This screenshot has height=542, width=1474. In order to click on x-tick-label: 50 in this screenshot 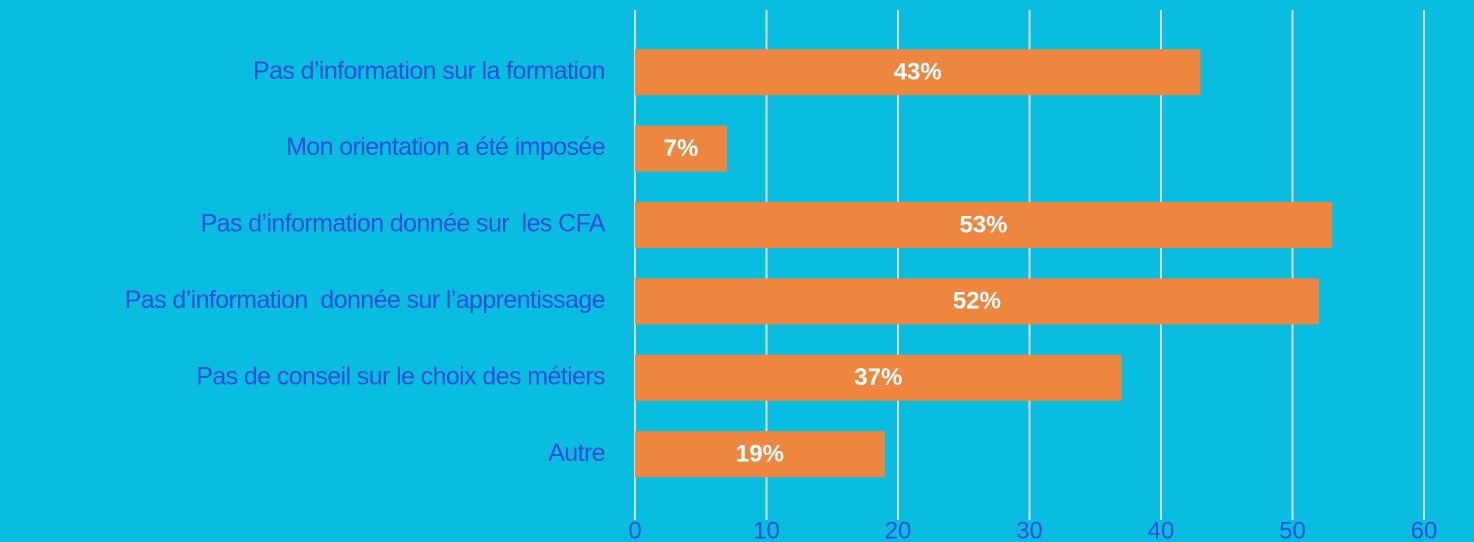, I will do `click(1292, 529)`.